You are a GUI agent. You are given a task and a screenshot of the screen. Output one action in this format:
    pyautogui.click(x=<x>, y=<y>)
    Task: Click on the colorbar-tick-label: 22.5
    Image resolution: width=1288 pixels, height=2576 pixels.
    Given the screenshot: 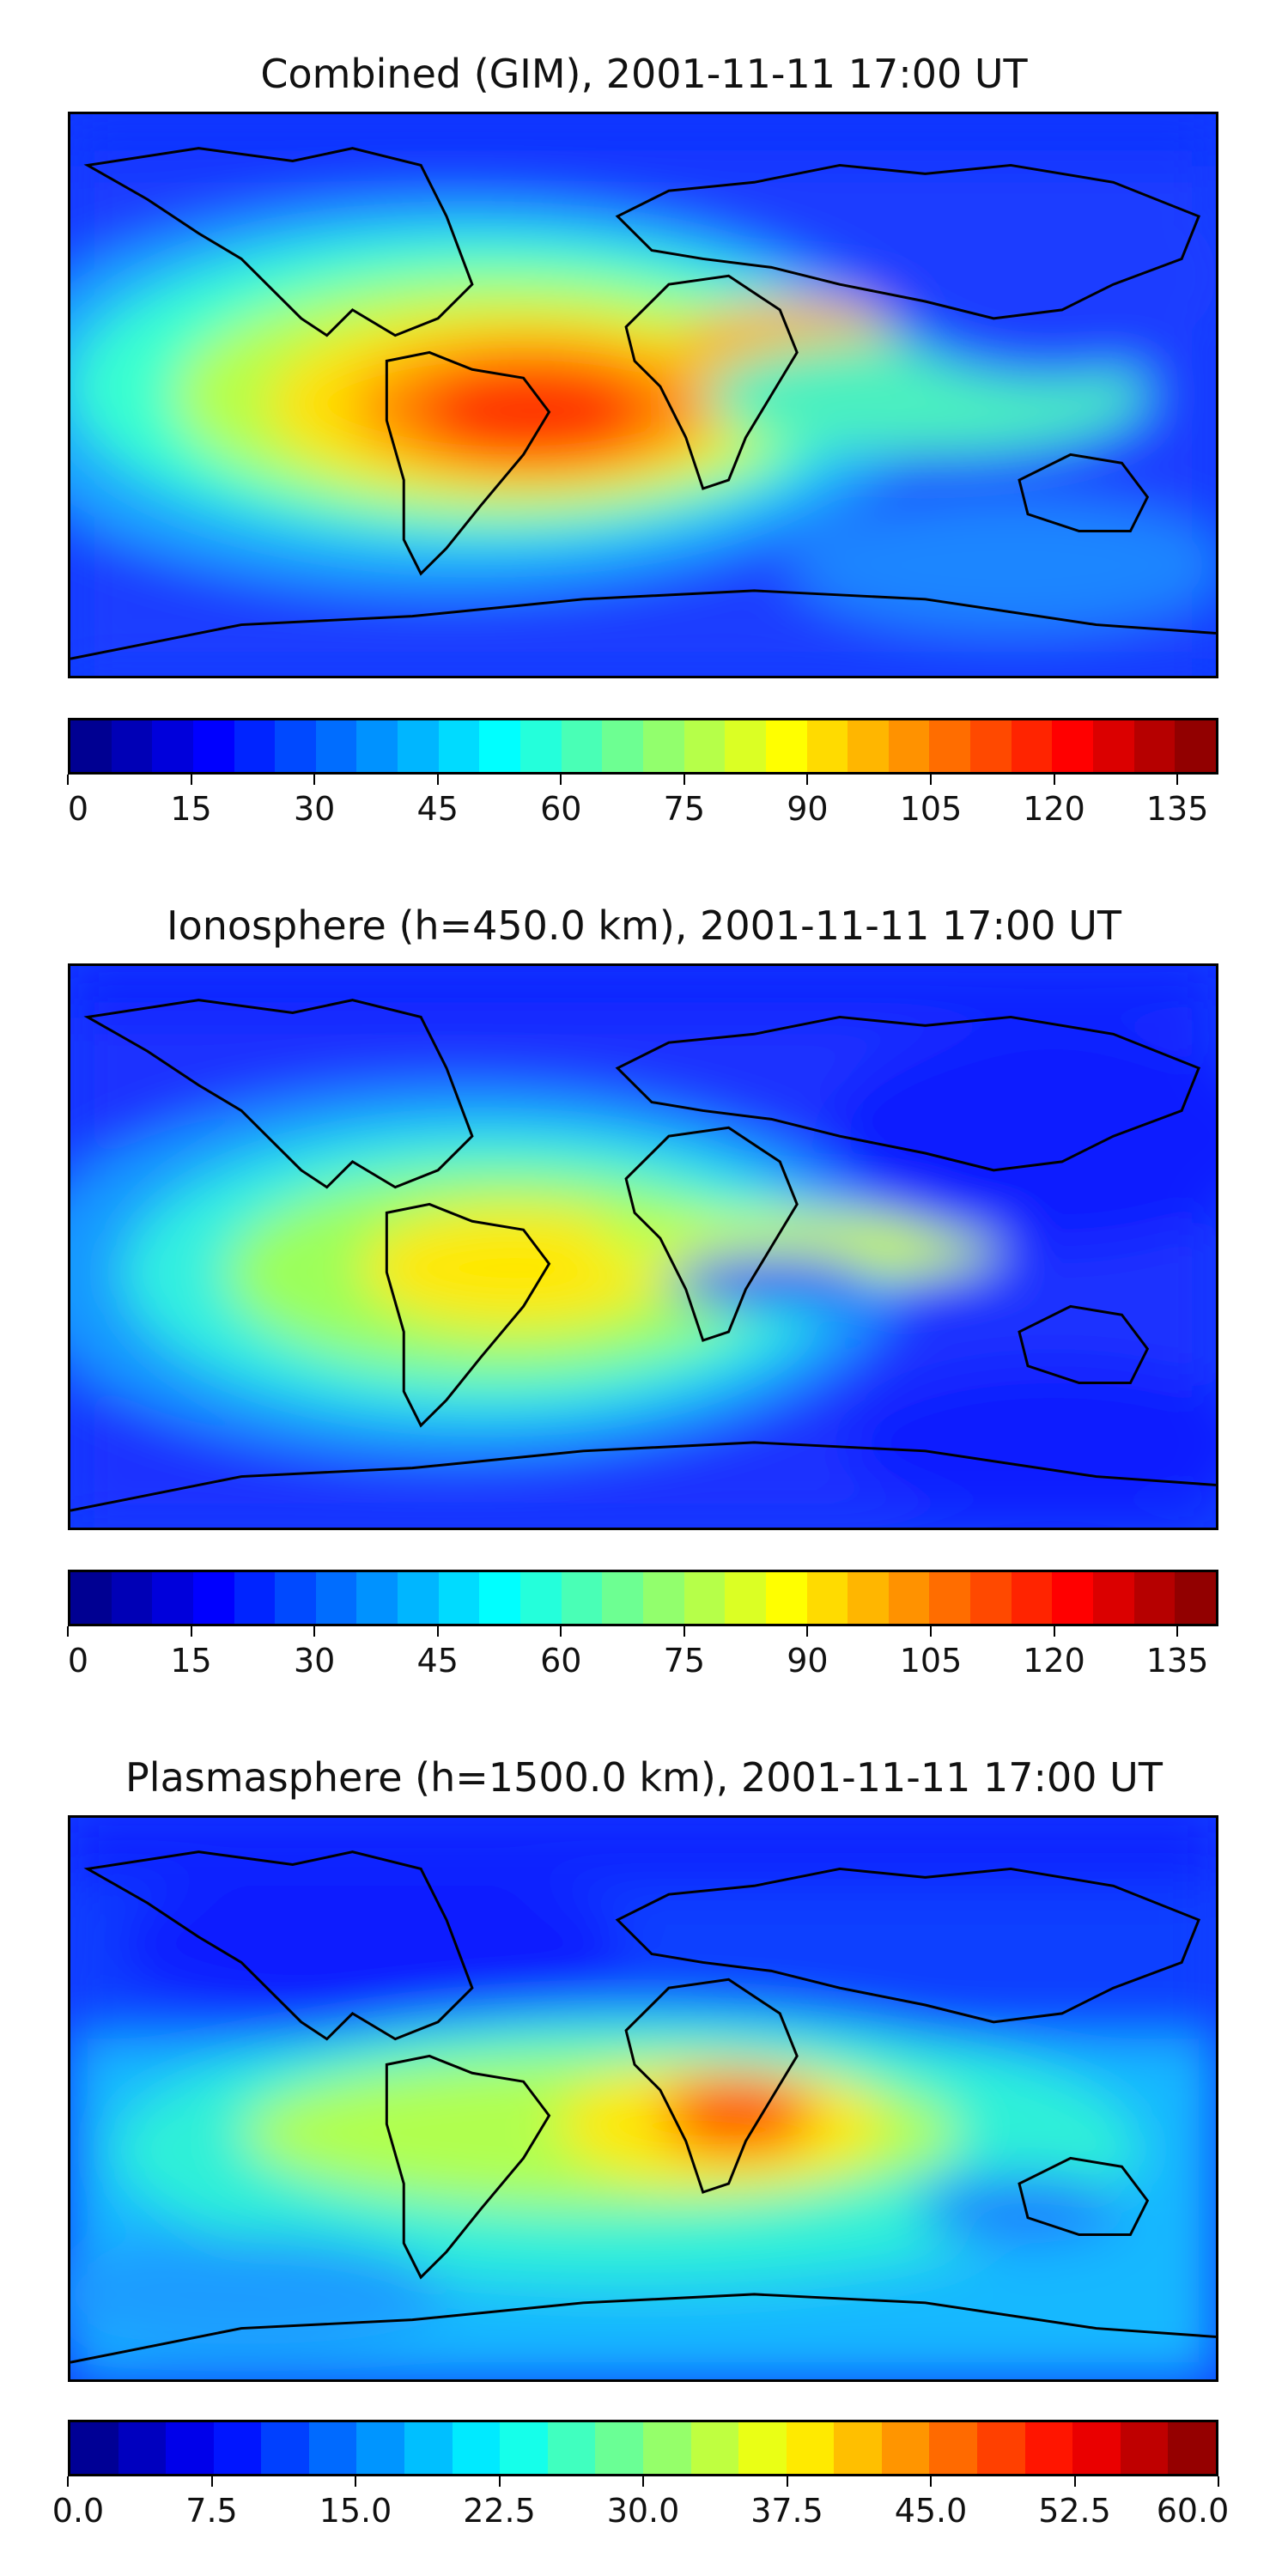 What is the action you would take?
    pyautogui.click(x=499, y=2511)
    